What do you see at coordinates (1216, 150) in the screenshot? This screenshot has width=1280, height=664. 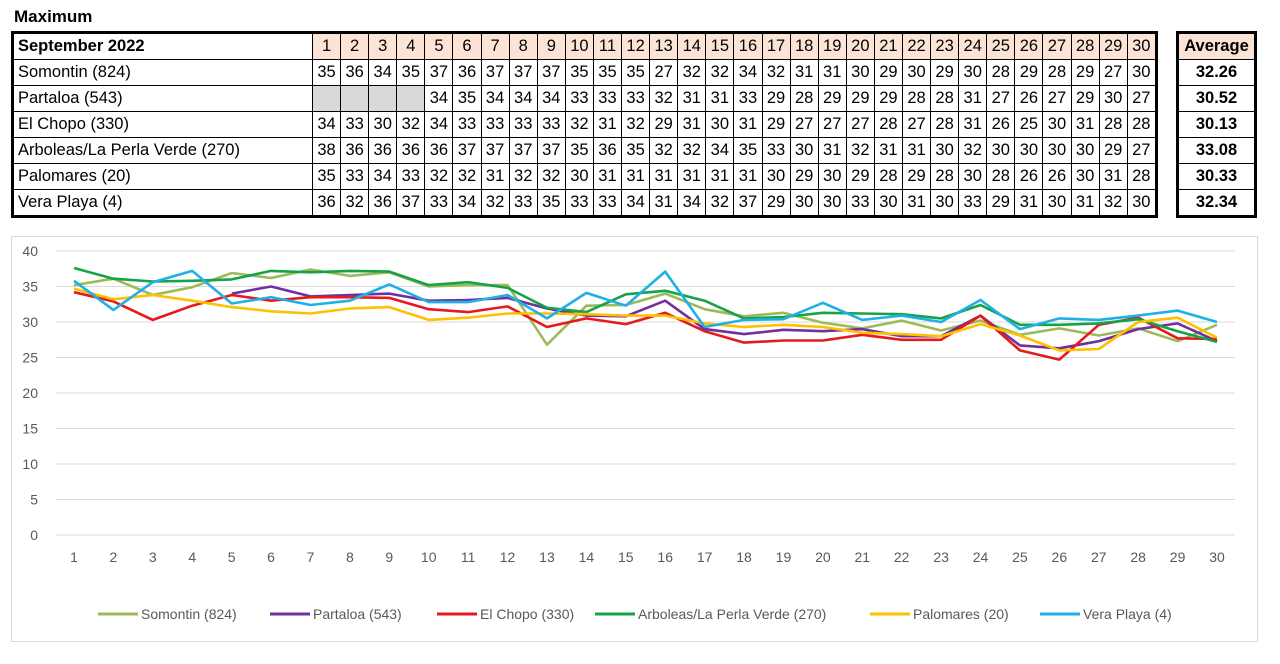 I see `average-row: 33.08` at bounding box center [1216, 150].